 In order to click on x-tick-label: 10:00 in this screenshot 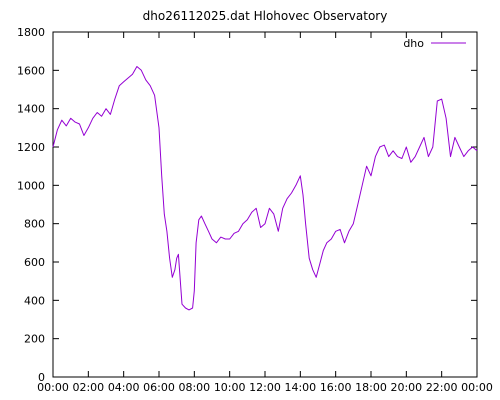, I will do `click(230, 387)`.